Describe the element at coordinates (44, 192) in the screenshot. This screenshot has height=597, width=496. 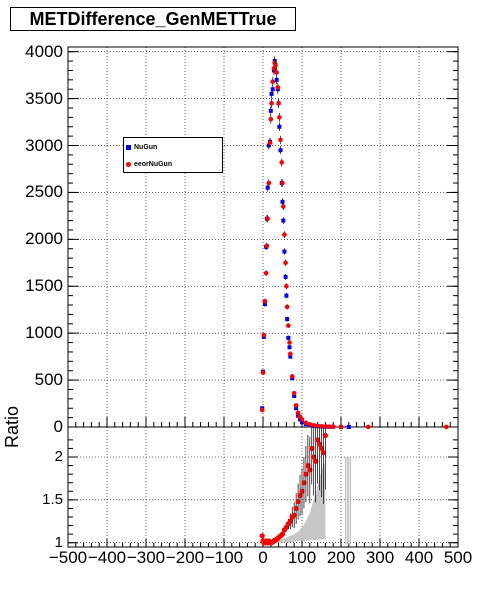
I see `y-tick-label: 2500` at that location.